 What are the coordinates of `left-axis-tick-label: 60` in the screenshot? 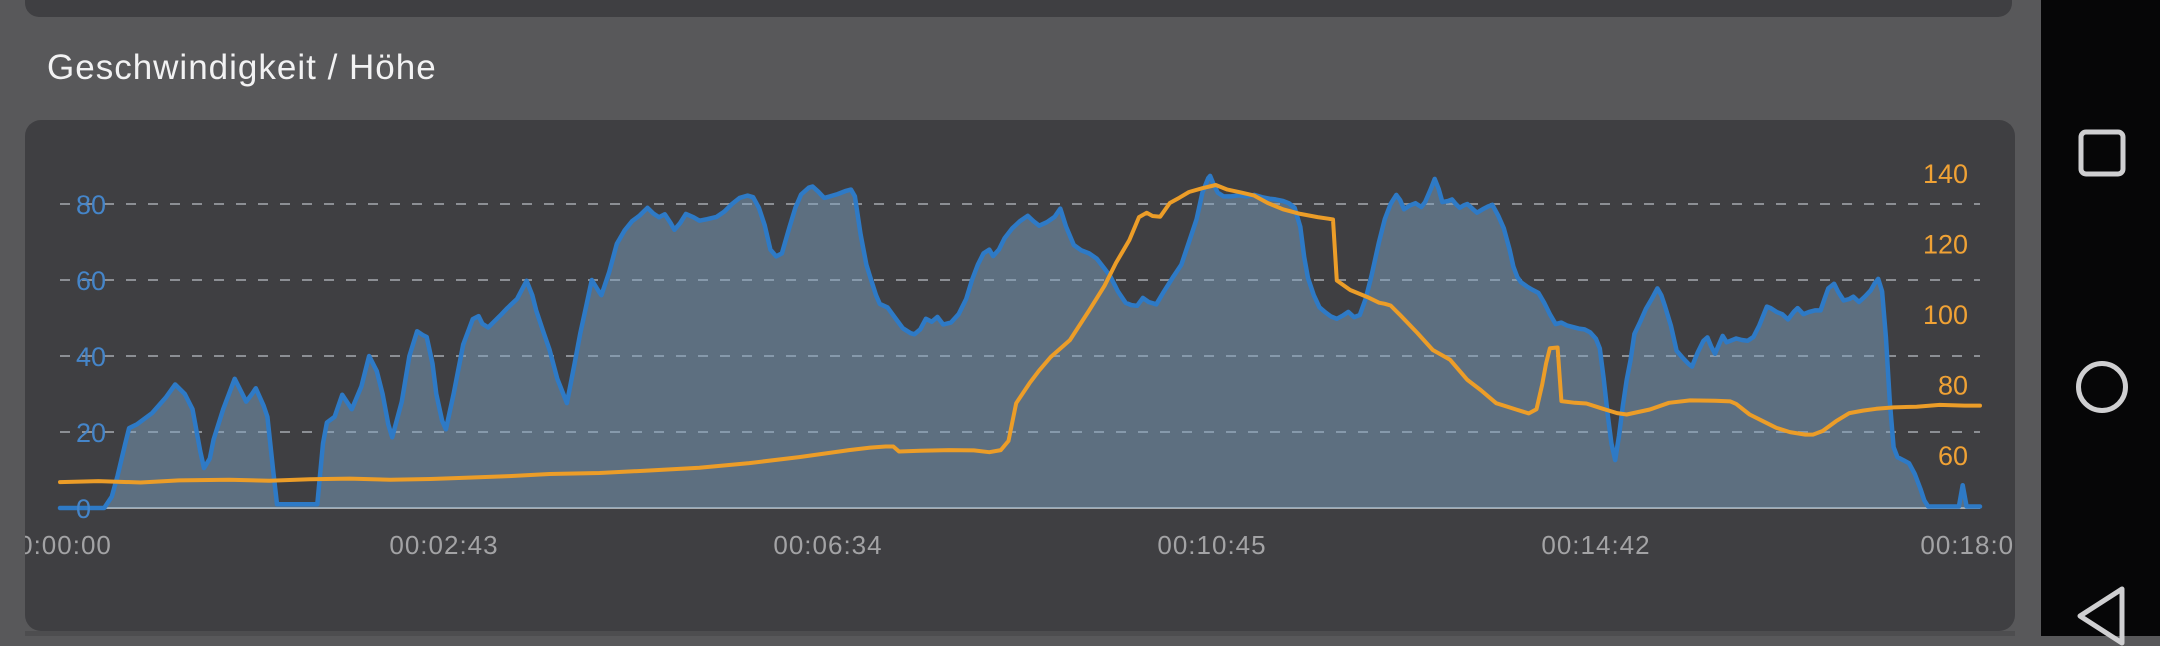 It's located at (91, 281).